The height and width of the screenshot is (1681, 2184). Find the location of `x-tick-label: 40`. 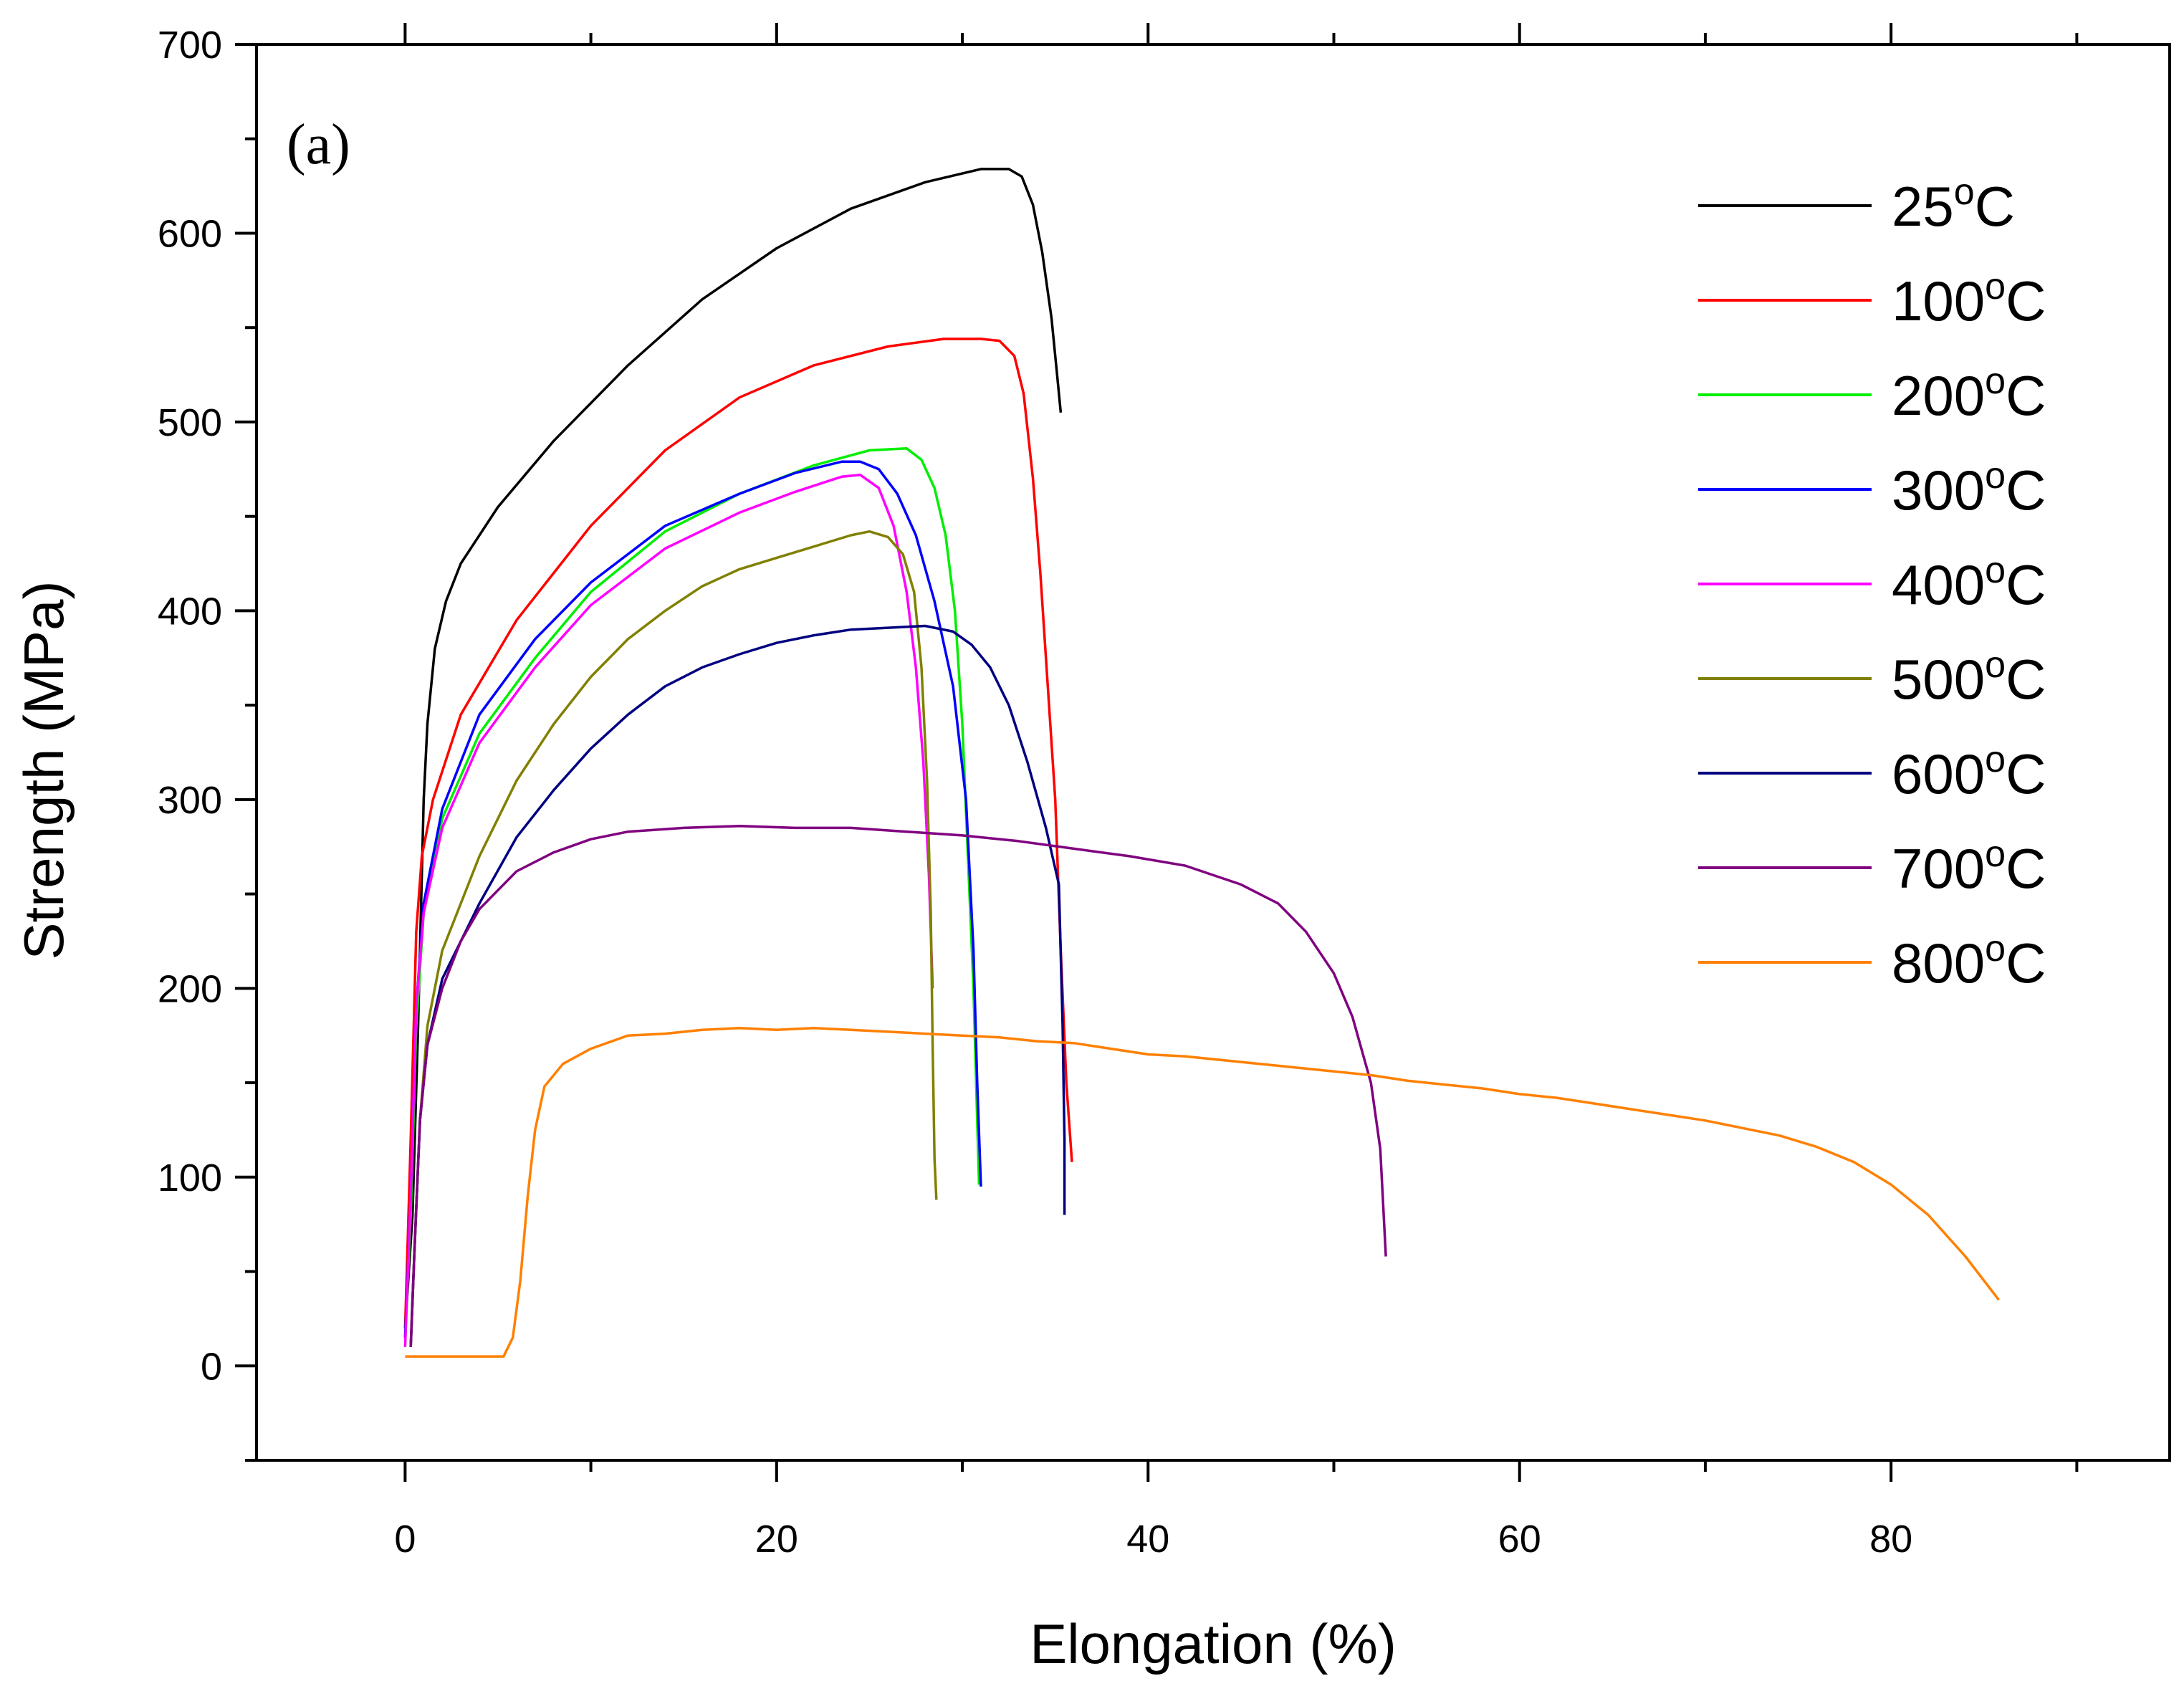

x-tick-label: 40 is located at coordinates (1147, 1539).